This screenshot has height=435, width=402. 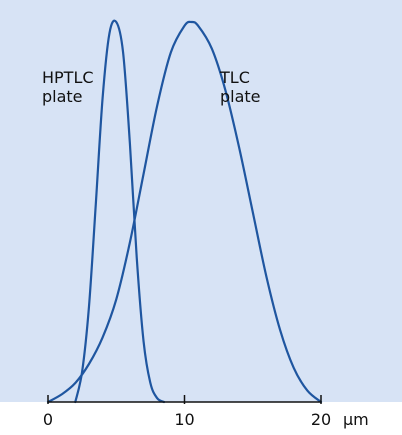 I want to click on x-axis-unit-label: µm, so click(x=356, y=419).